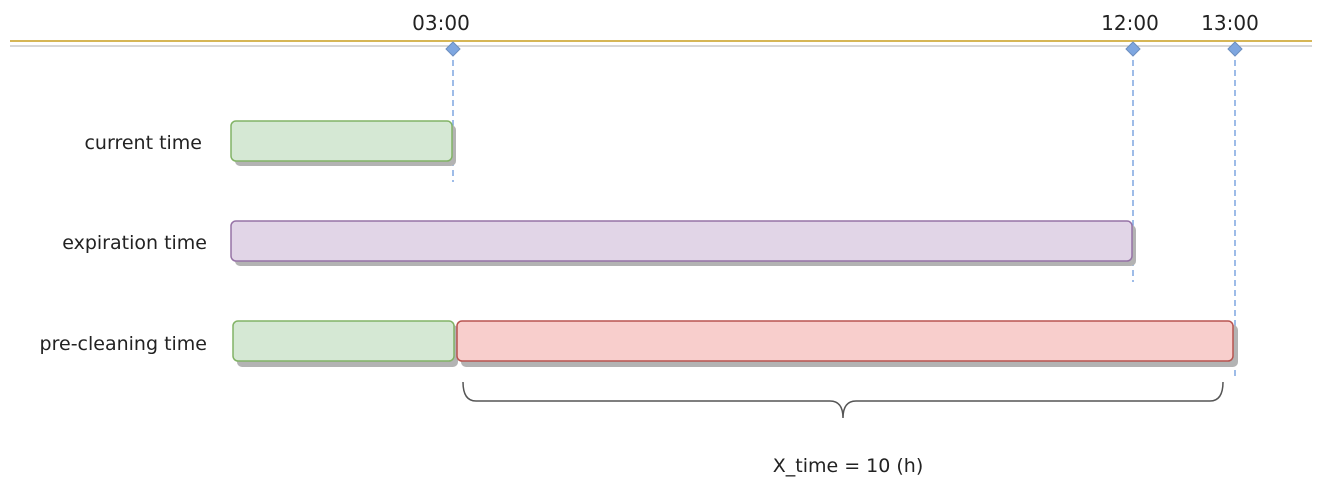 This screenshot has height=484, width=1320. Describe the element at coordinates (123, 344) in the screenshot. I see `row-label-pre-cleaning-time: pre-cleaning time` at that location.